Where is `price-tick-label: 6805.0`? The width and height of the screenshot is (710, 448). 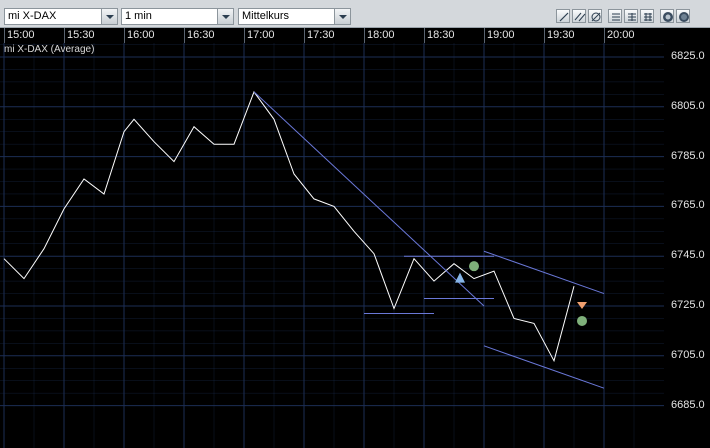 price-tick-label: 6805.0 is located at coordinates (688, 105).